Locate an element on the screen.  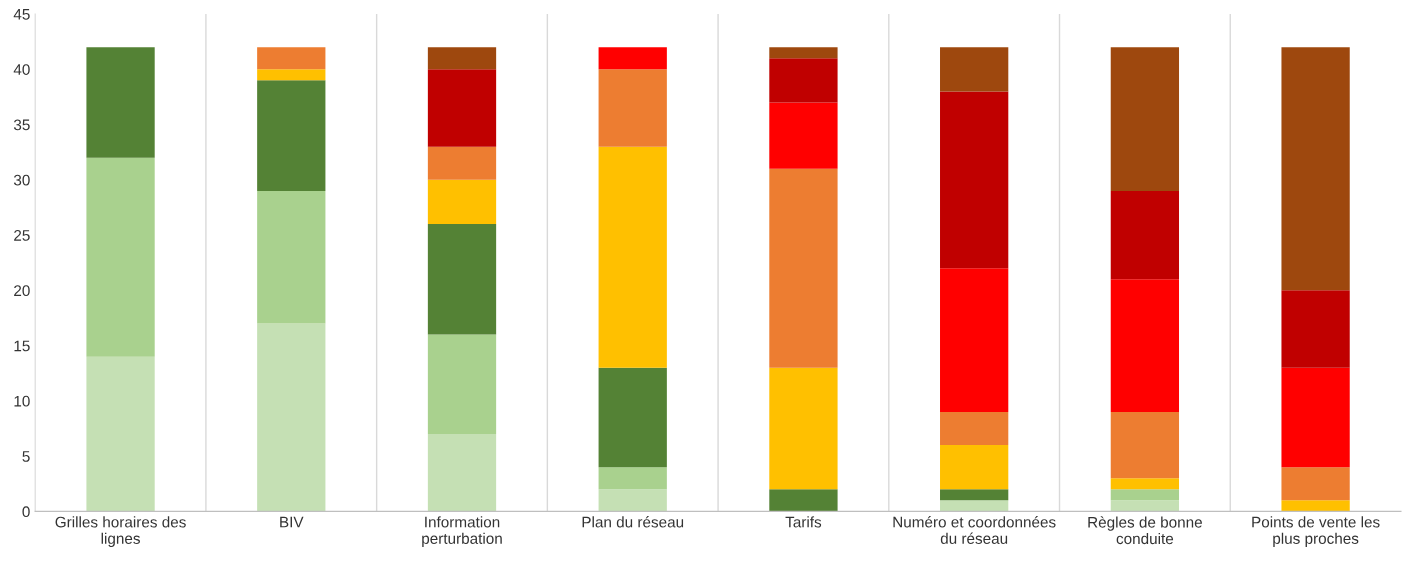
x-tick-label: Plan du réseau is located at coordinates (633, 522).